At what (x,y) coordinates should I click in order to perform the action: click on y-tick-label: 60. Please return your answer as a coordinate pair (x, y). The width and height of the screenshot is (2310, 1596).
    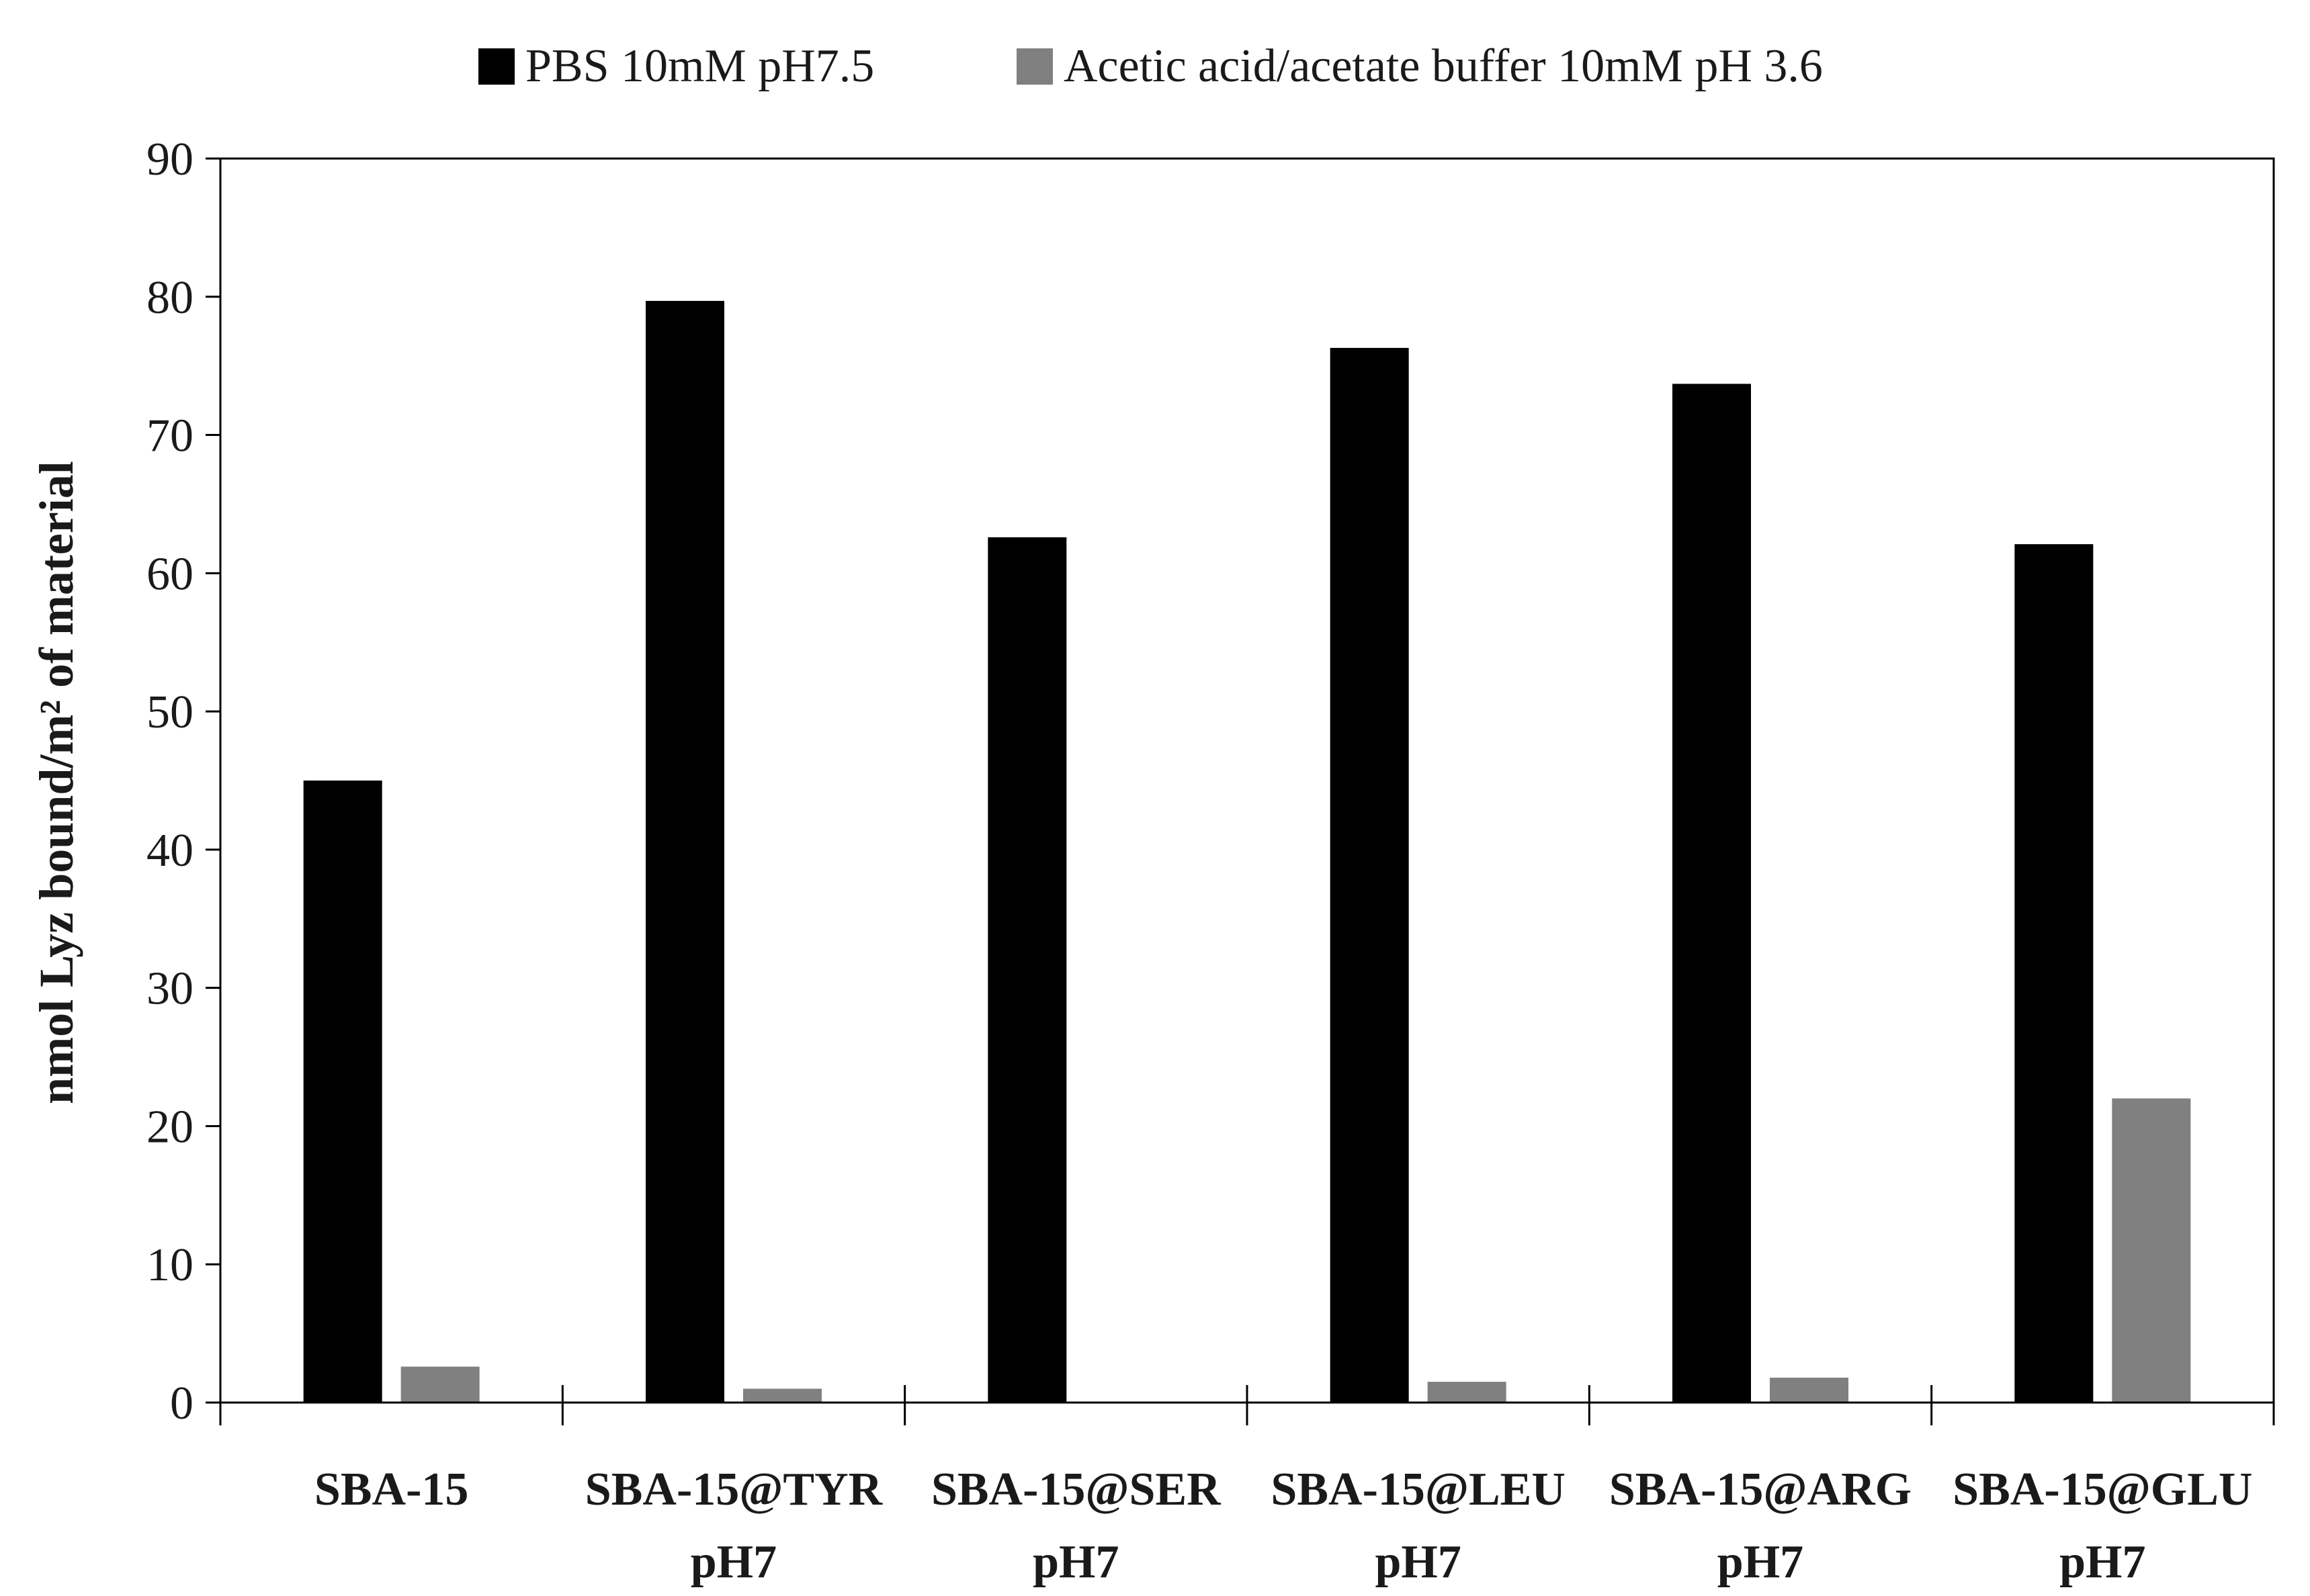
    Looking at the image, I should click on (170, 574).